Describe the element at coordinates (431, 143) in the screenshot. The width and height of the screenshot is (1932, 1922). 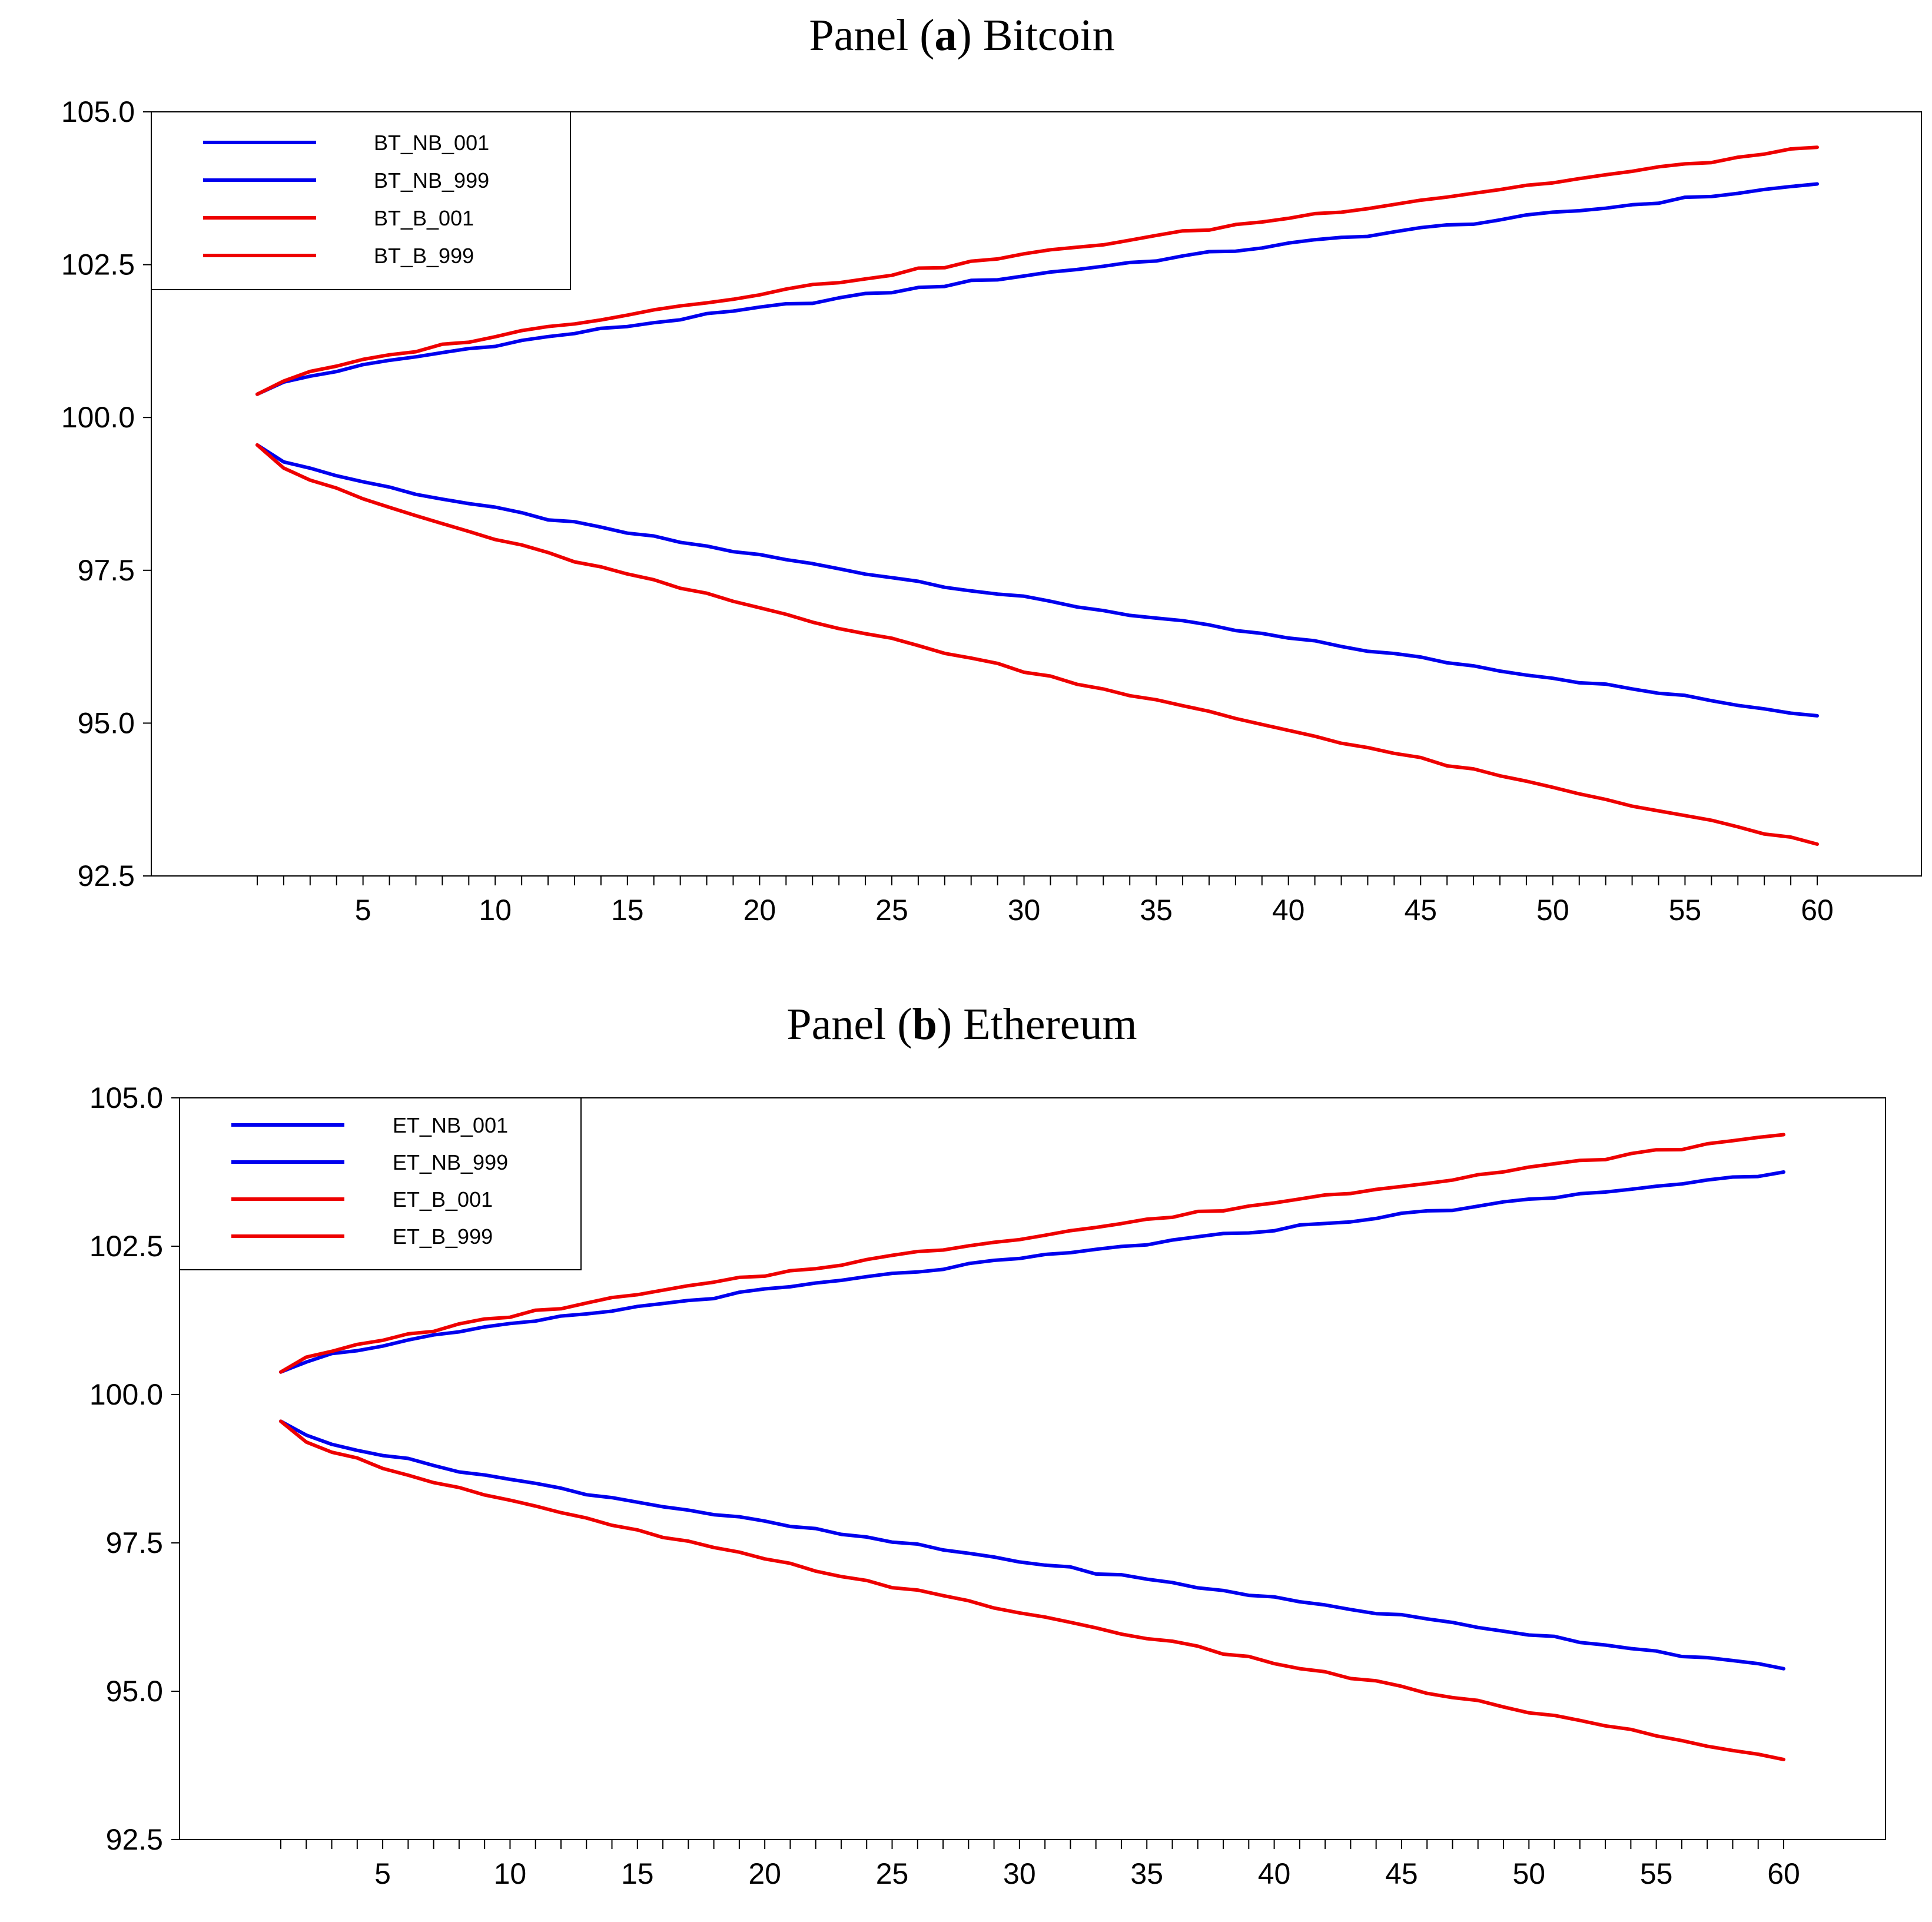
I see `legend-label: BT_NB_001` at that location.